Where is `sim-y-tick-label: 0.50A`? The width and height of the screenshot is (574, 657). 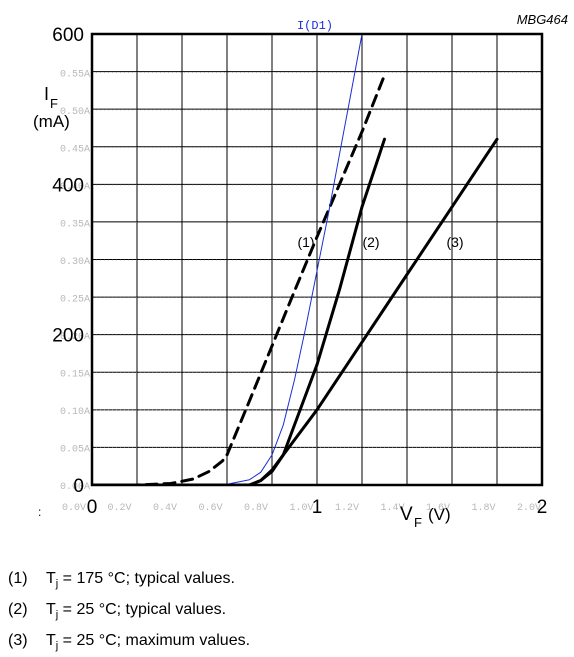
sim-y-tick-label: 0.50A is located at coordinates (75, 112).